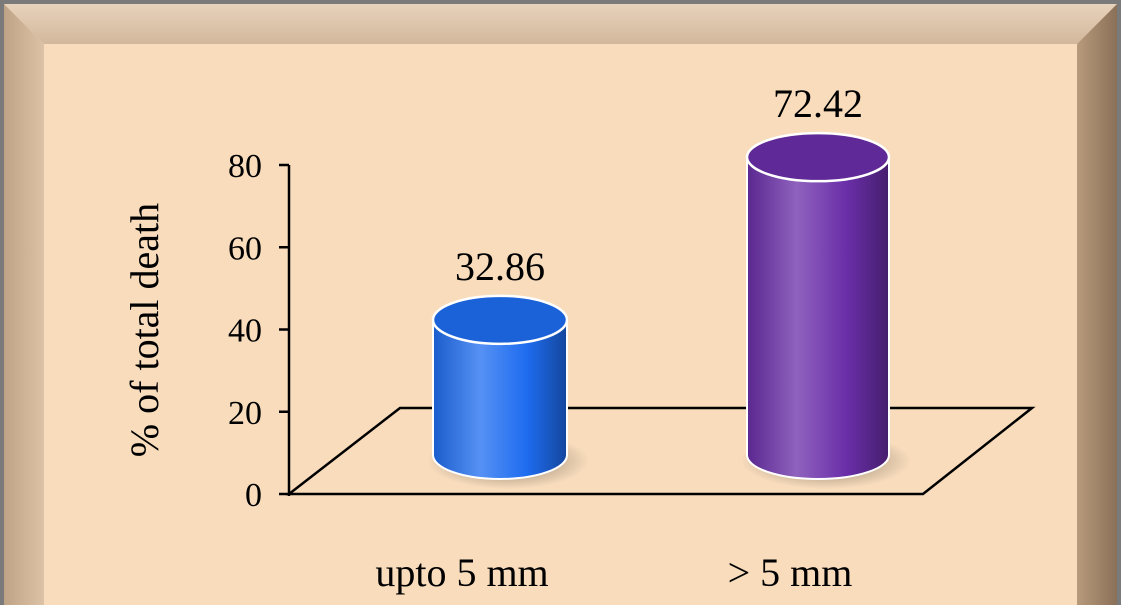 The height and width of the screenshot is (610, 1121). I want to click on y-tick-label: 80, so click(245, 166).